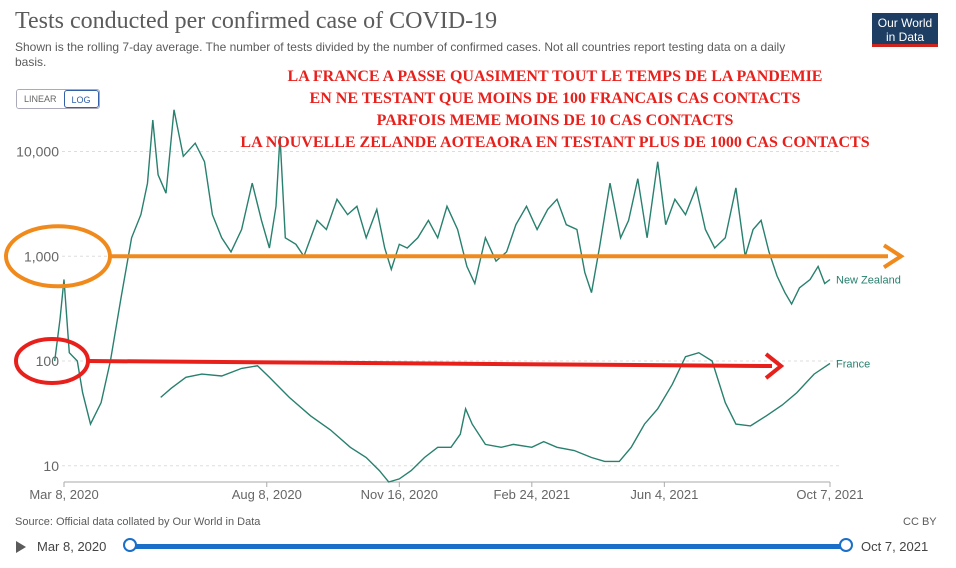  Describe the element at coordinates (81, 99) in the screenshot. I see `log-scale-button: LOG` at that location.